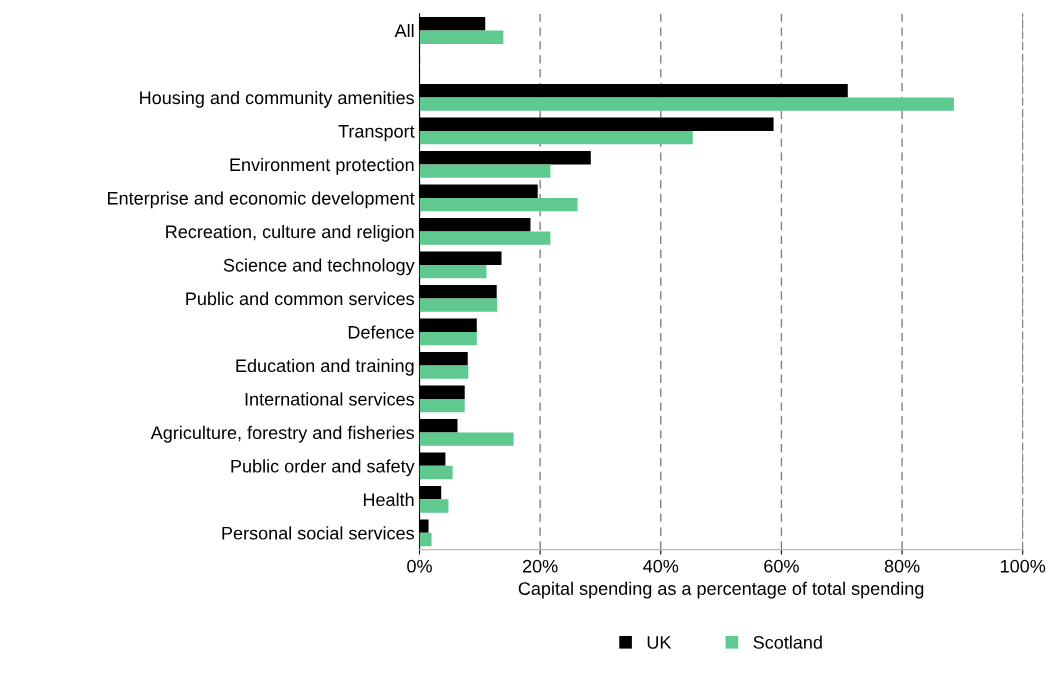 This screenshot has width=1062, height=687. Describe the element at coordinates (322, 166) in the screenshot. I see `y-tick-label: Environment protection` at that location.